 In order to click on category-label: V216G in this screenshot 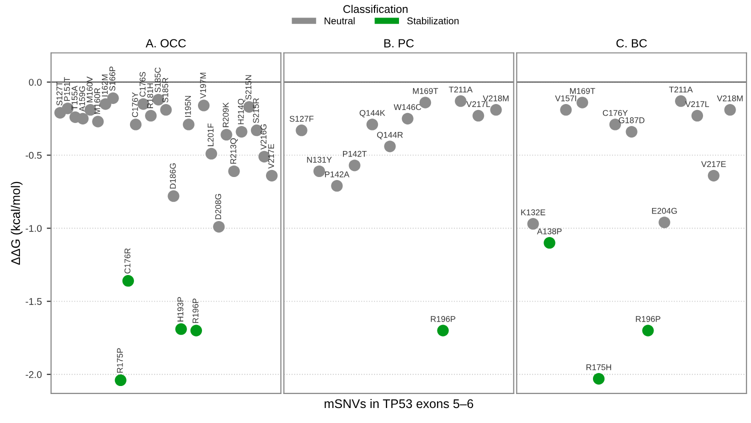, I will do `click(263, 137)`.